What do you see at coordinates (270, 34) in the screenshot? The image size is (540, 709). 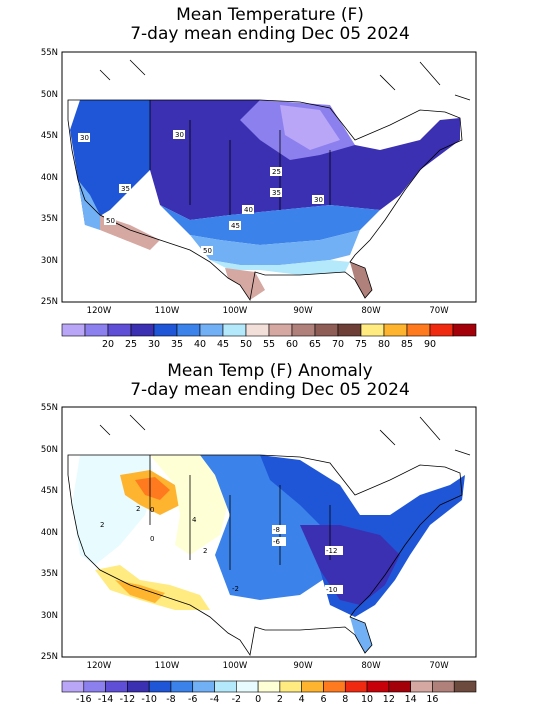 I see `panel1-title-line2: 7-day mean ending Dec 05 2024` at bounding box center [270, 34].